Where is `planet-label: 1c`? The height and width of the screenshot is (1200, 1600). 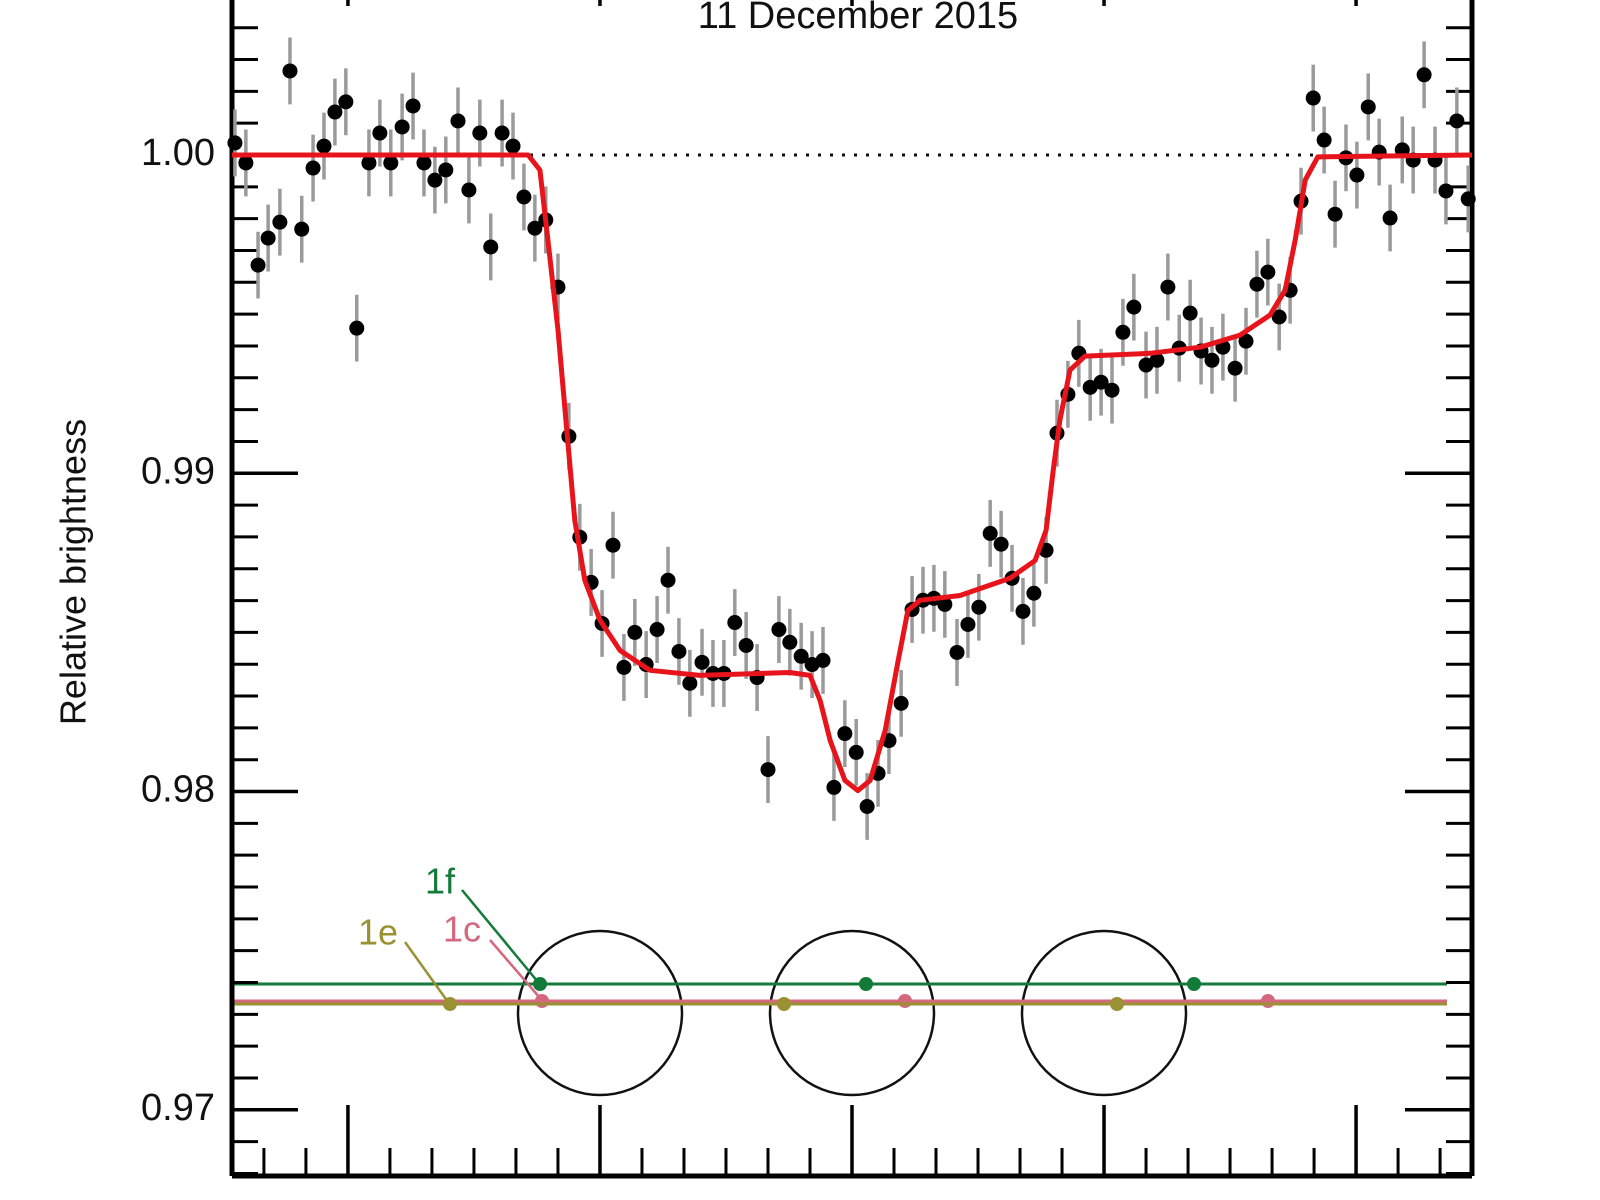 planet-label: 1c is located at coordinates (462, 929).